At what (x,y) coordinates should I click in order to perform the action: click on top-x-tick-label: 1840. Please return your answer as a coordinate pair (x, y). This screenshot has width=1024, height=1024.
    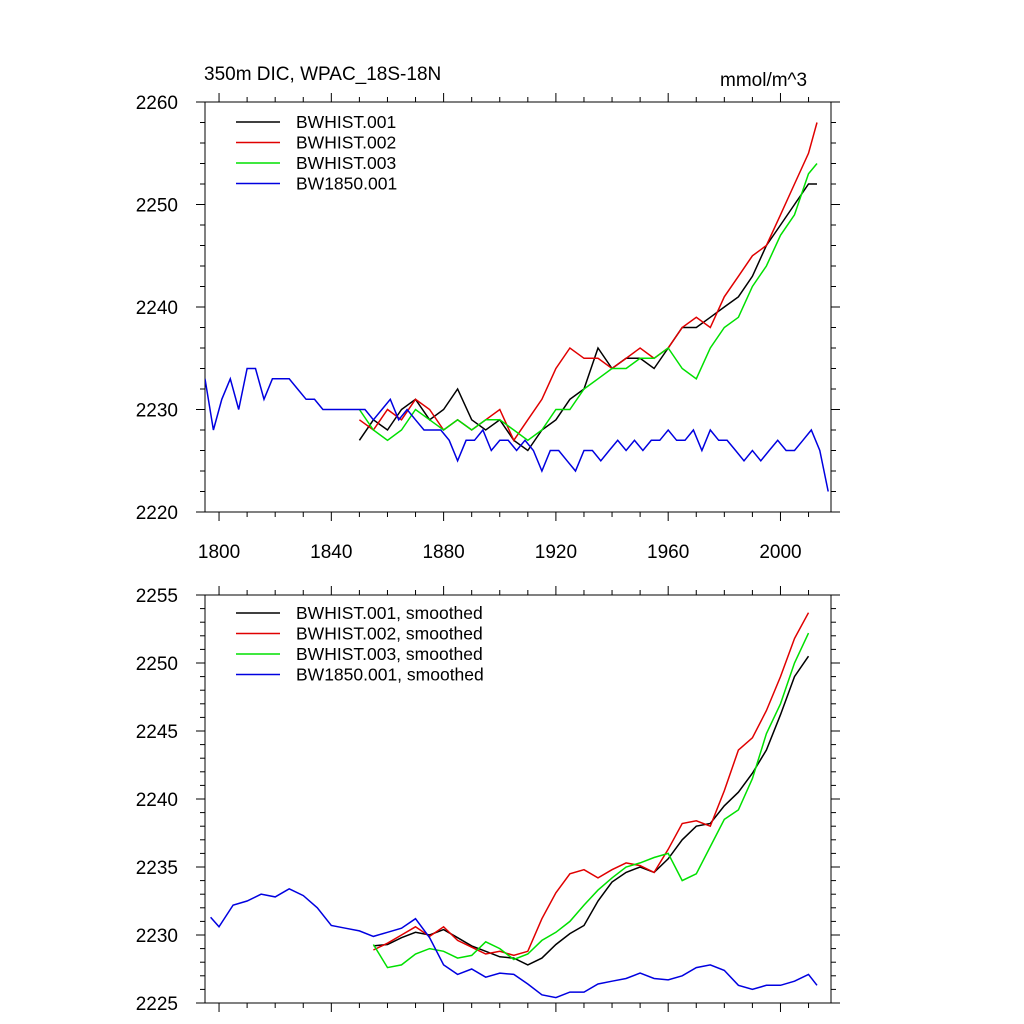
    Looking at the image, I should click on (331, 552).